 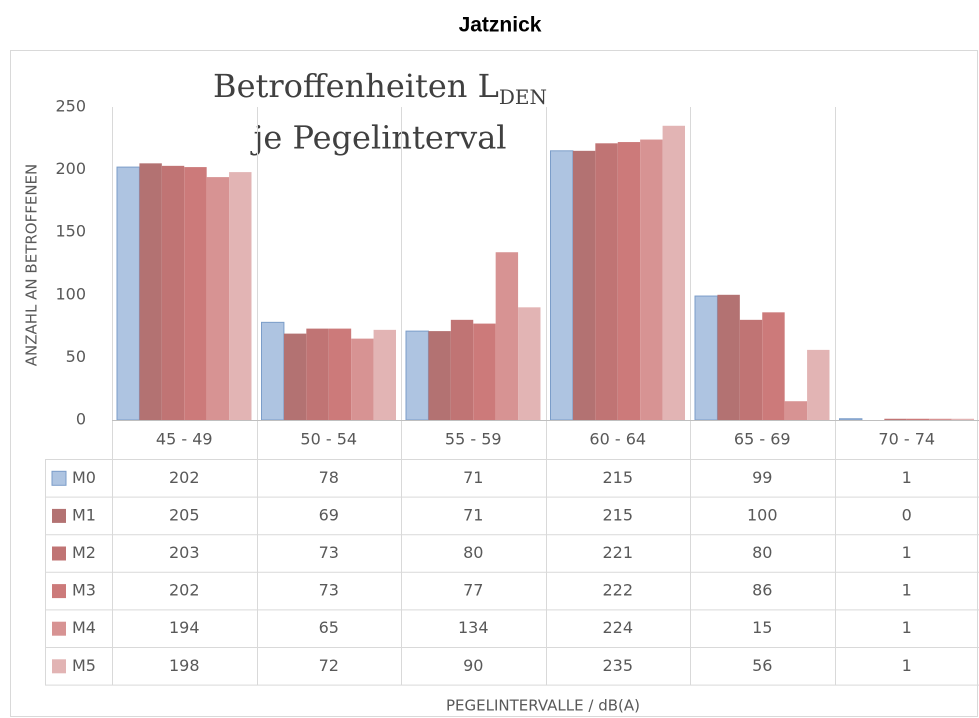 I want to click on y-tick-label: 100, so click(x=70, y=293).